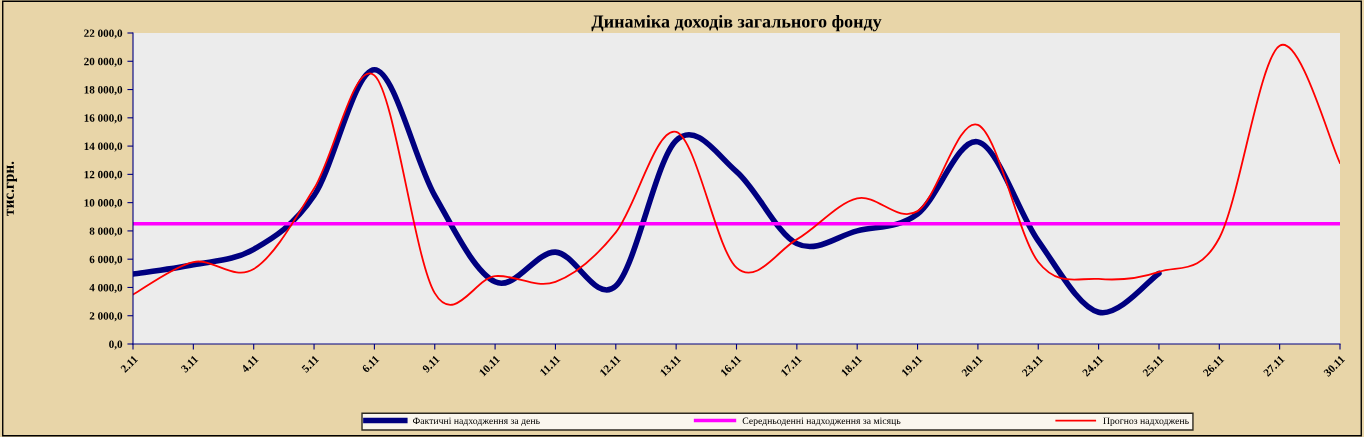 The width and height of the screenshot is (1364, 437). I want to click on y-tick-label: 12 000,0, so click(103, 175).